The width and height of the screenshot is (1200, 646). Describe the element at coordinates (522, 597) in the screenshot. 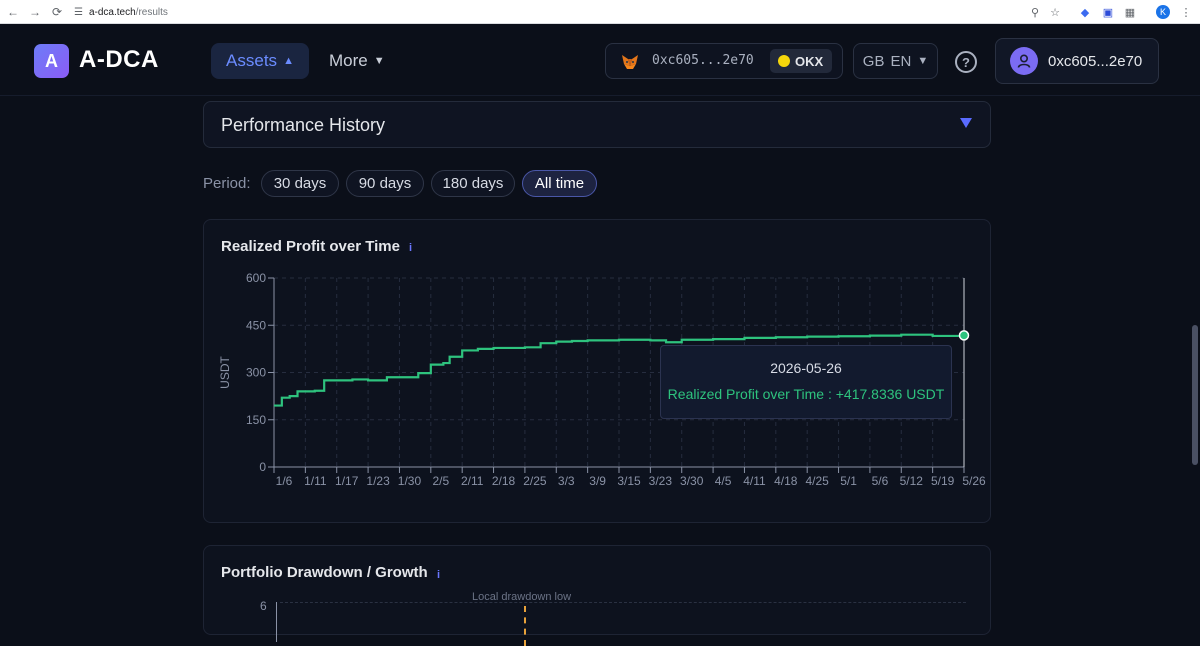

I see `drawdown-annotation: Local drawdown low` at that location.